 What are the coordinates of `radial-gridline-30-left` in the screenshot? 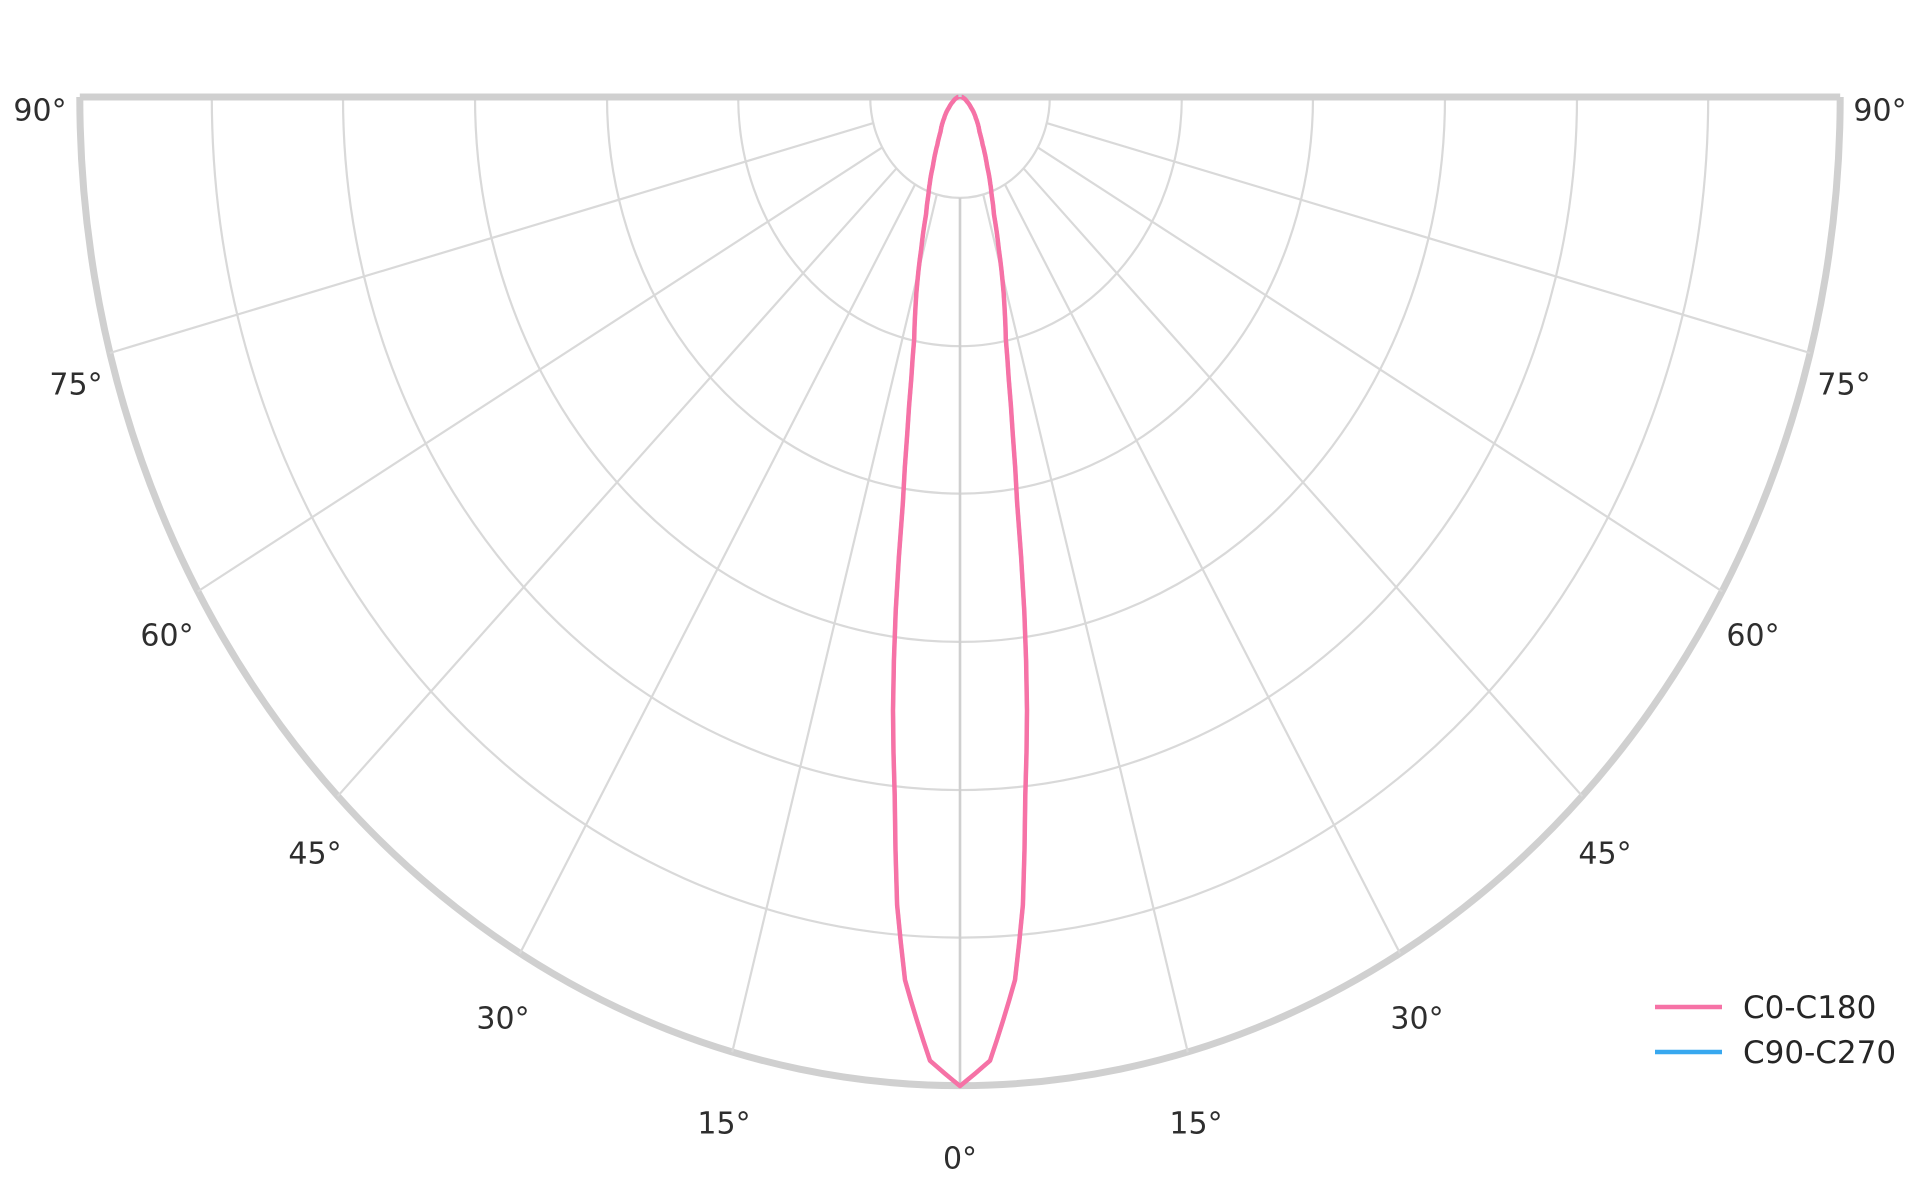 It's located at (717, 569).